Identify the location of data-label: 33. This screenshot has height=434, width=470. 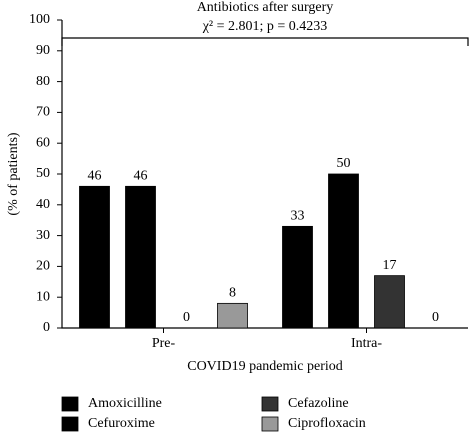
(298, 216).